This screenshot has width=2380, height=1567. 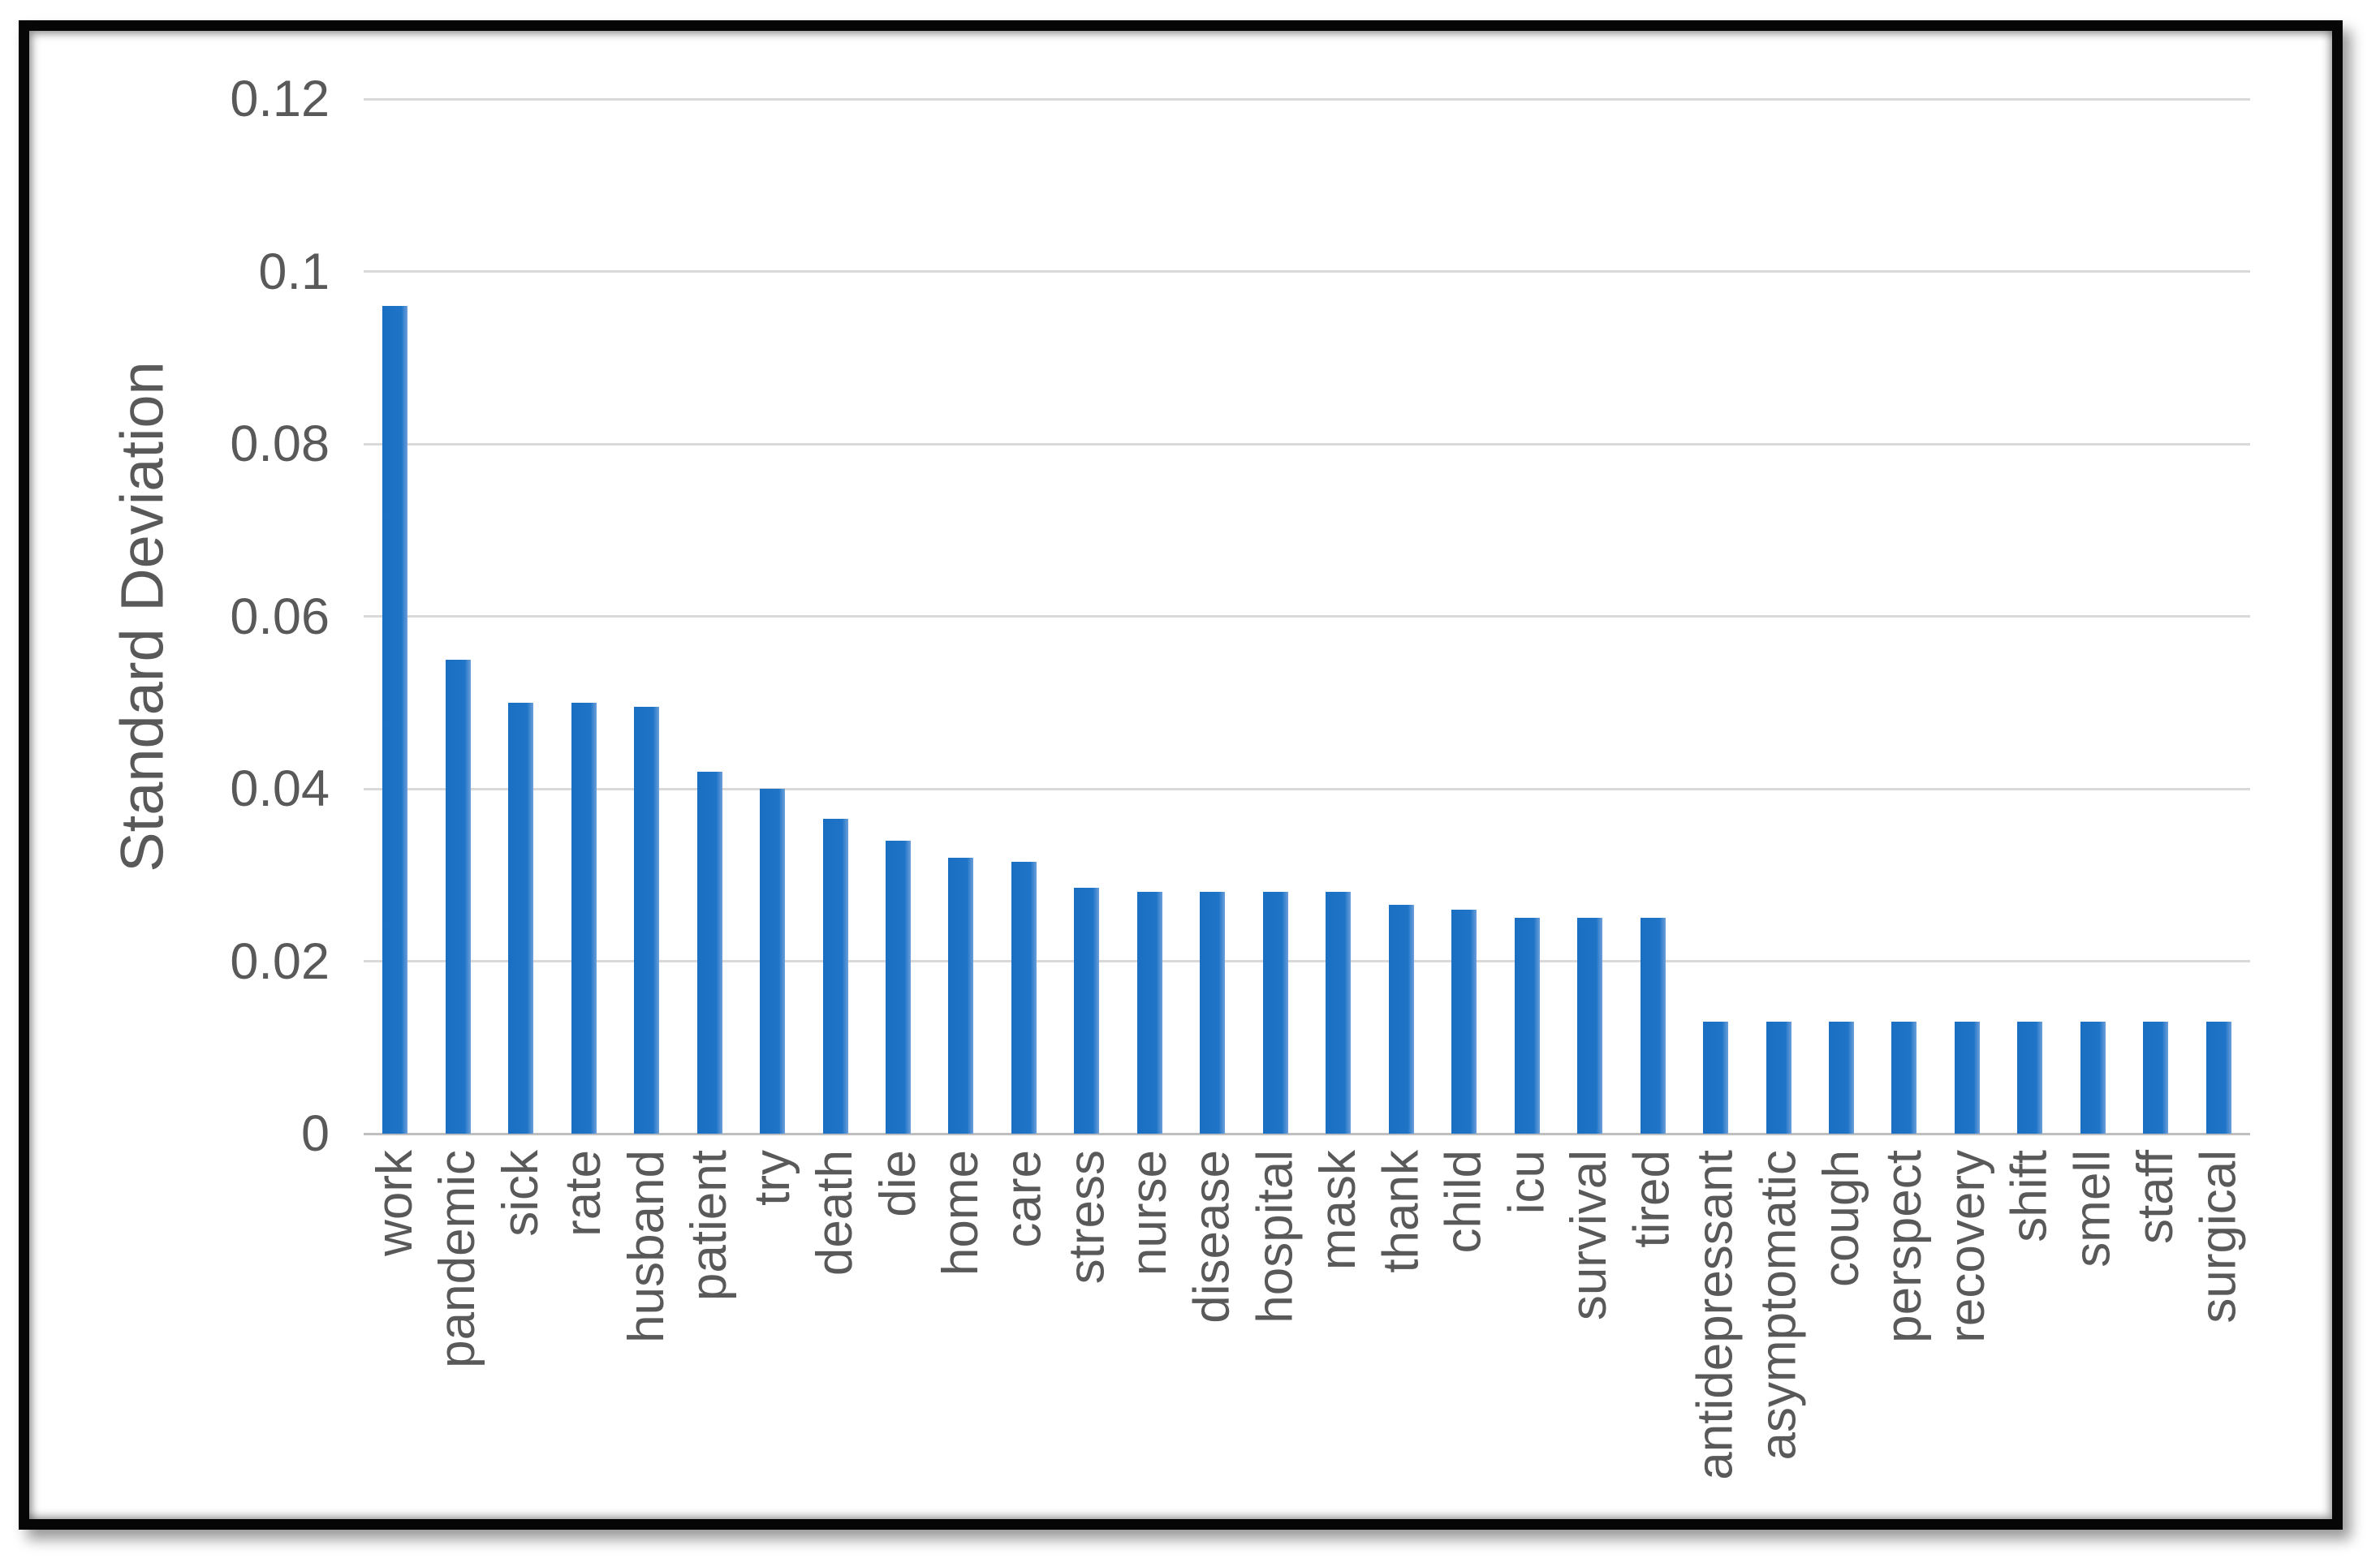 I want to click on x-category-label: antidepressant, so click(x=1716, y=1315).